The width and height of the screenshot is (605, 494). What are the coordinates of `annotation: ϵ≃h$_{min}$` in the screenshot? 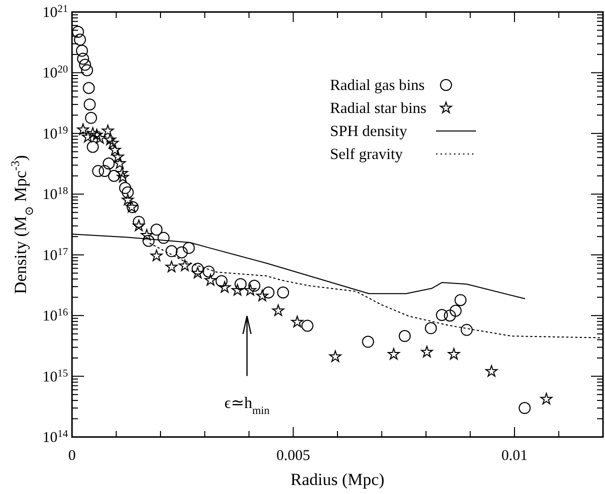 It's located at (247, 406).